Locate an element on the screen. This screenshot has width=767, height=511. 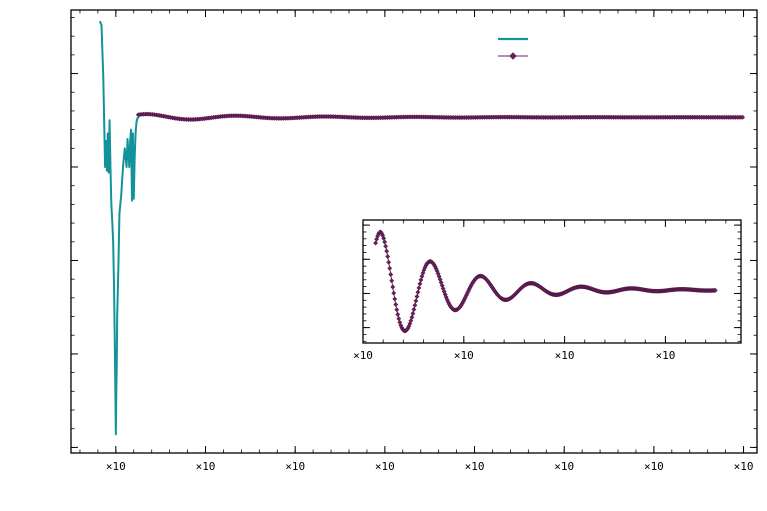
main-series-point is located at coordinates (743, 117).